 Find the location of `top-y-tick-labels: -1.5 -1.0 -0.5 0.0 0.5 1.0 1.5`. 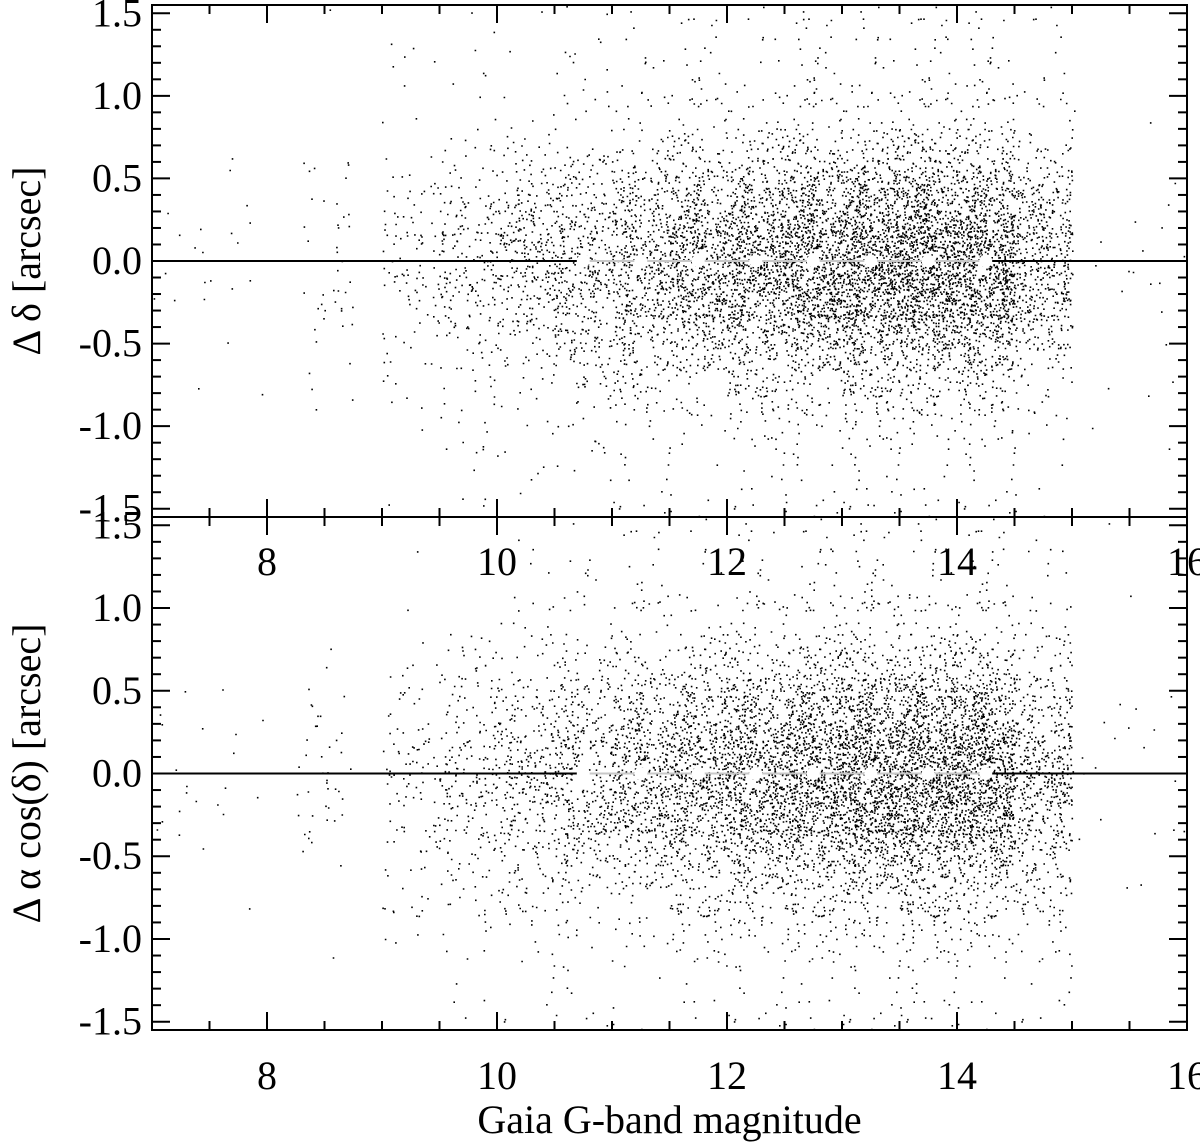

top-y-tick-labels: -1.5 -1.0 -0.5 0.0 0.5 1.0 1.5 is located at coordinates (110, 265).